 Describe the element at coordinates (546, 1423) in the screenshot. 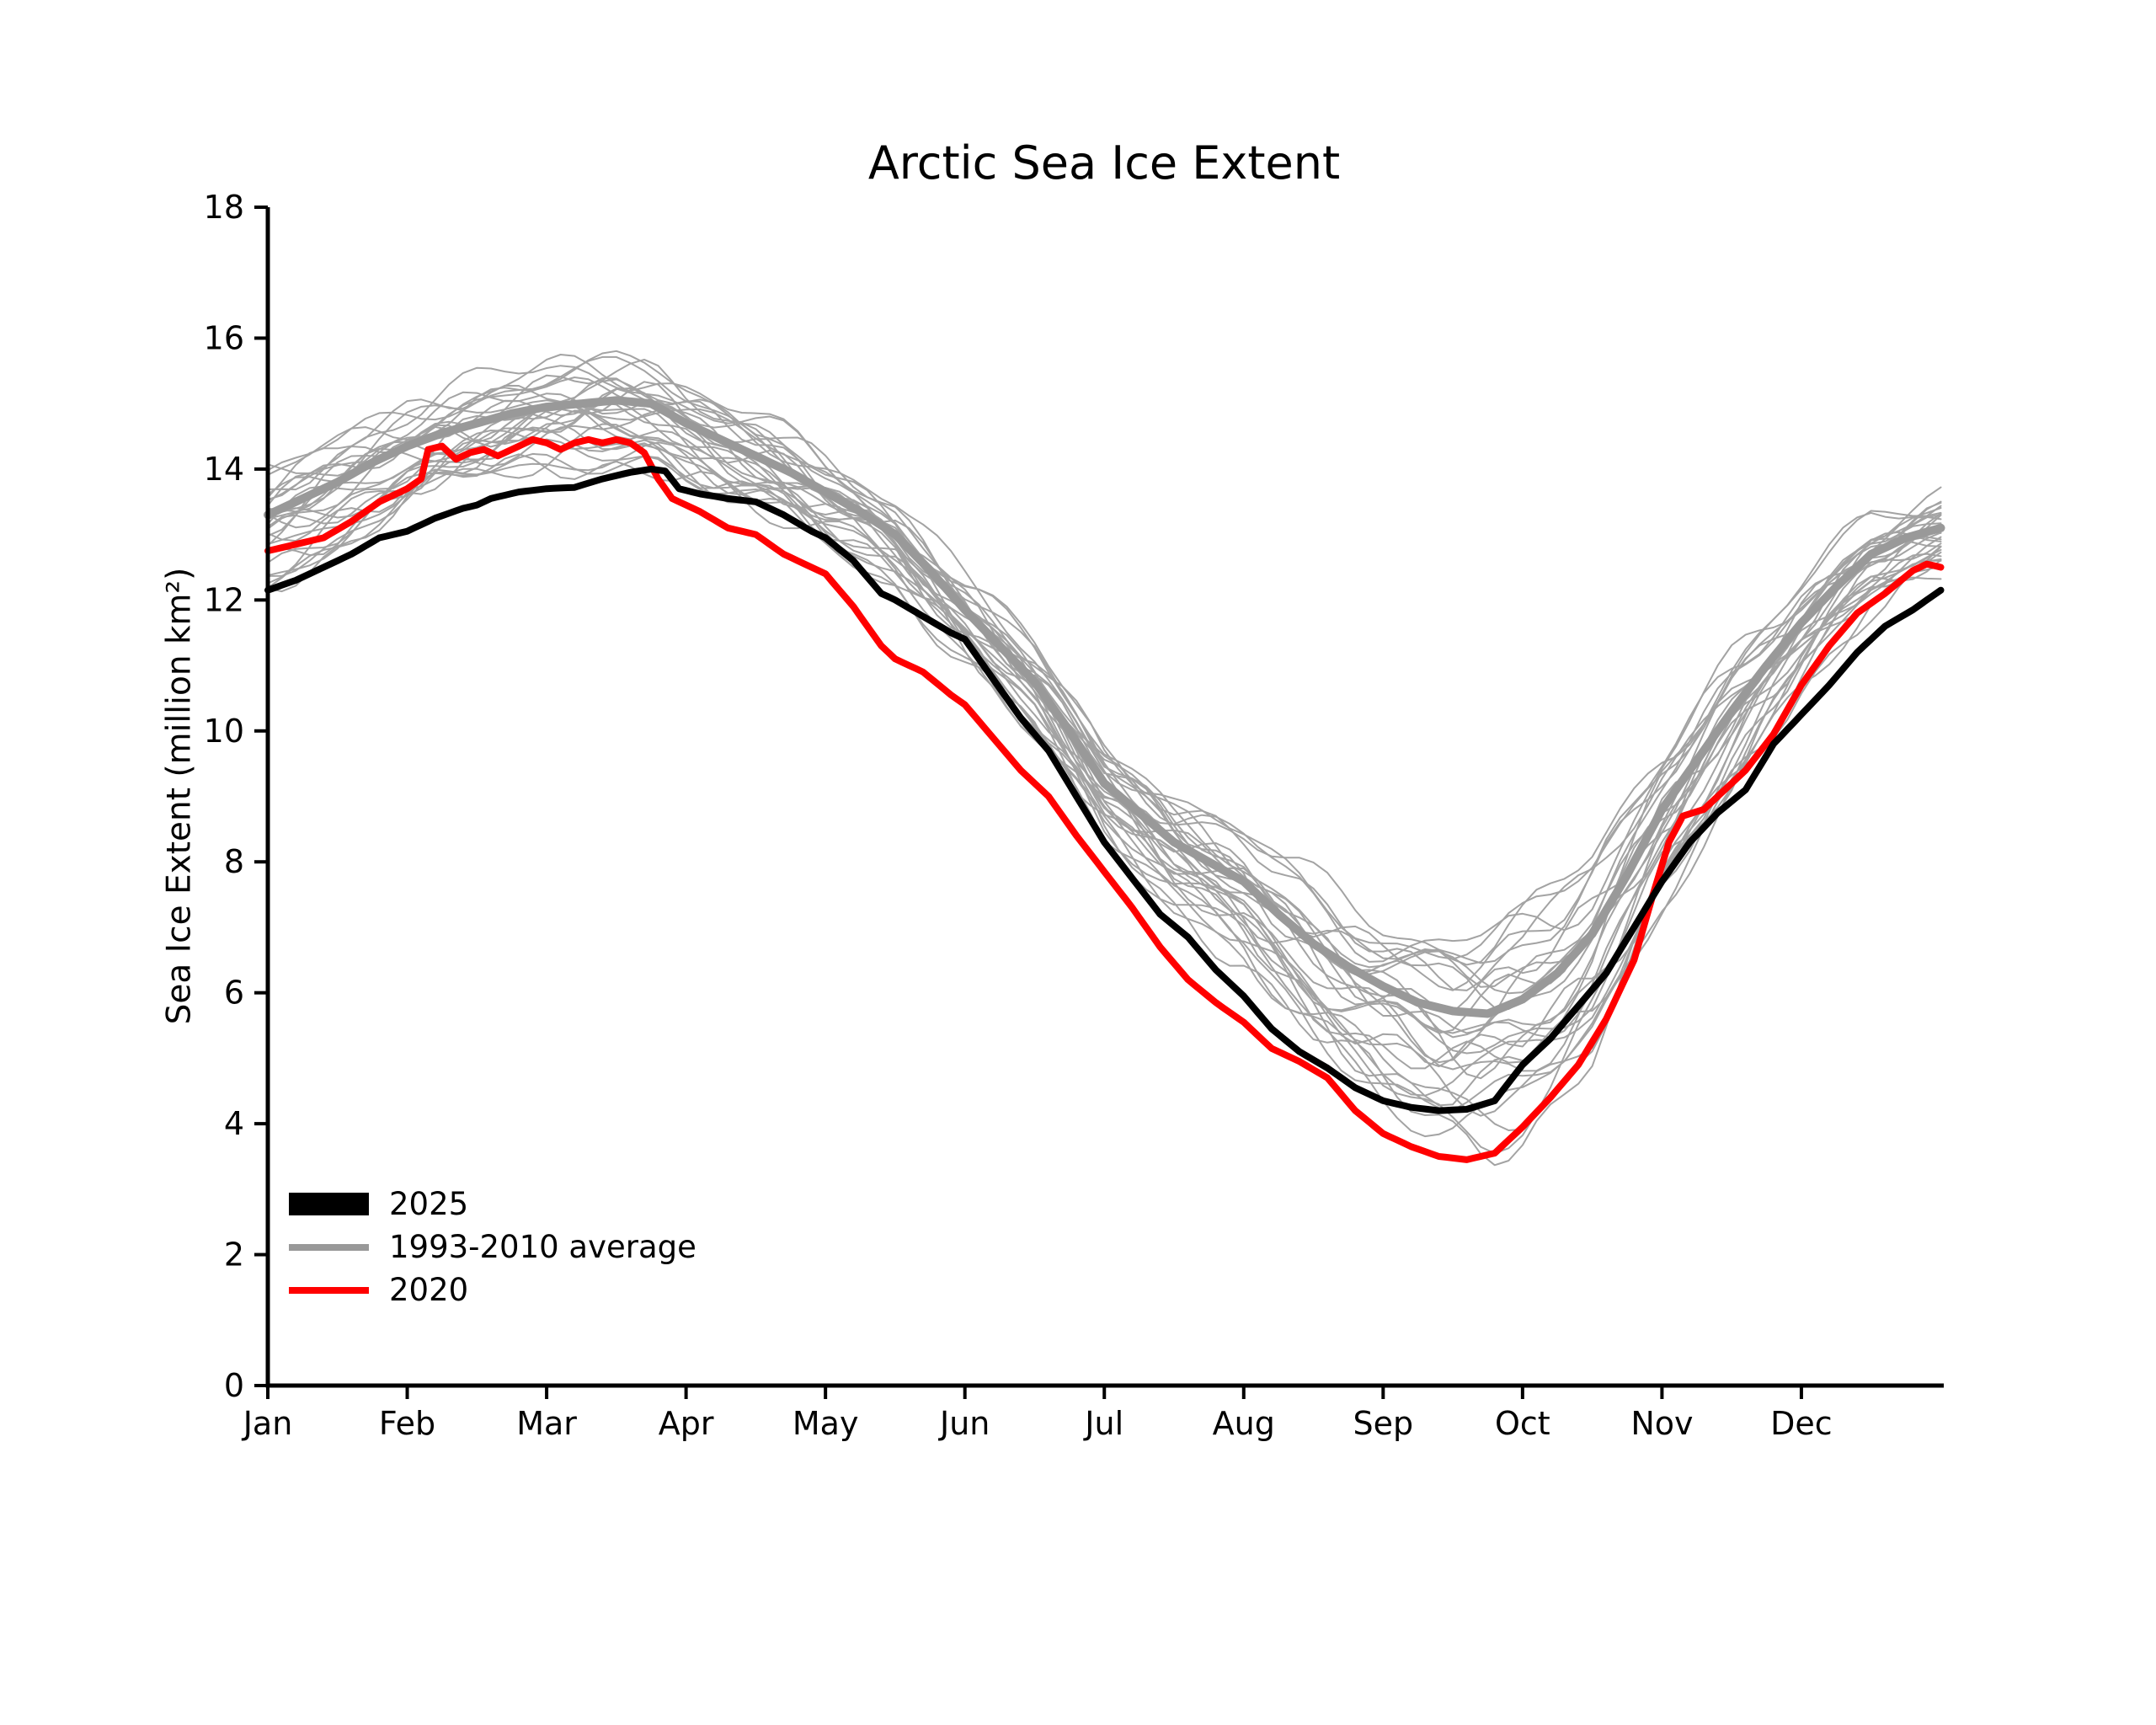

I see `x-tick-label-mar: Mar` at that location.